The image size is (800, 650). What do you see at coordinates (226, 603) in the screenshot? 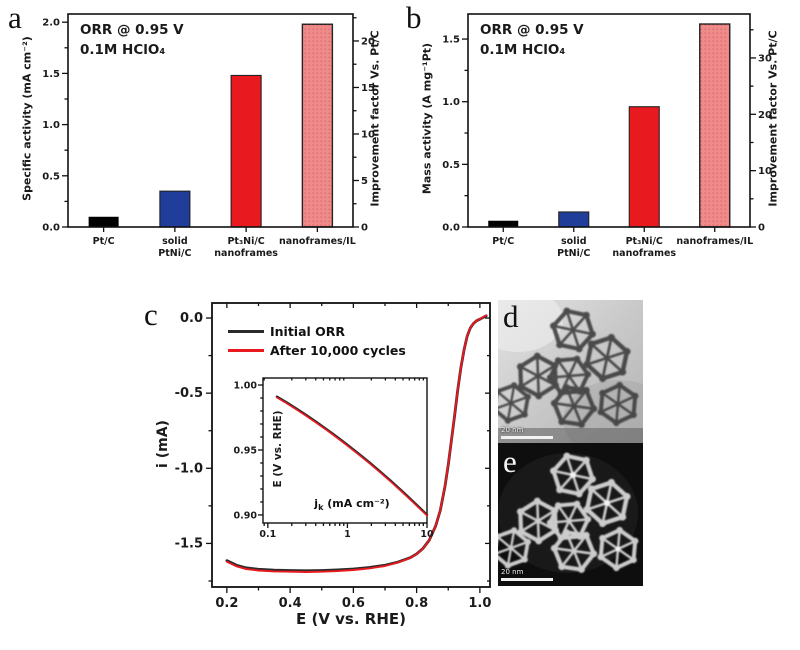
I see `svg-text: 0.2` at bounding box center [226, 603].